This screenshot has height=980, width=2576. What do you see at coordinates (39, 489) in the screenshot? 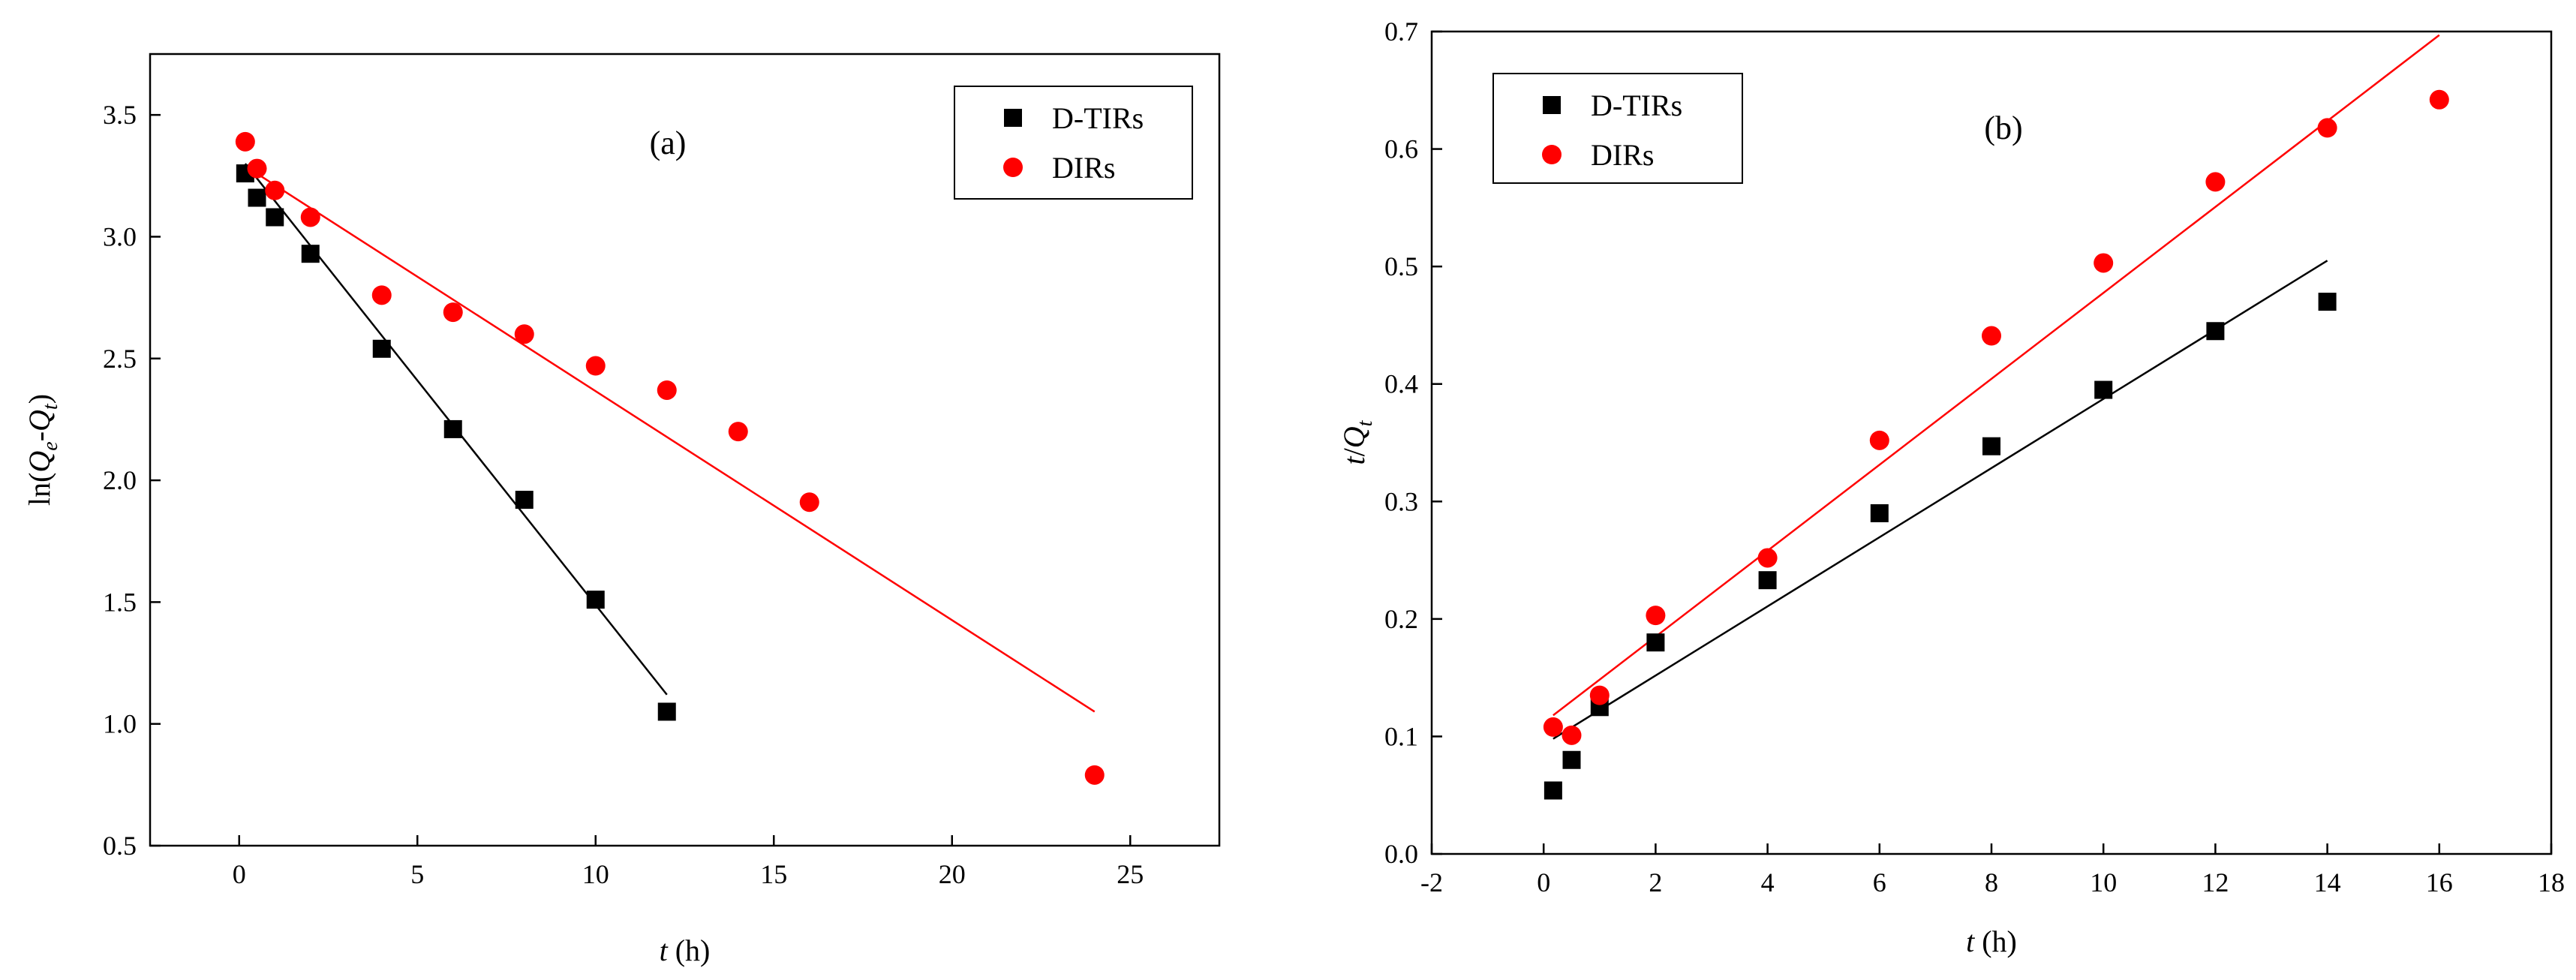
I see `y-axis-title-part: ln(` at bounding box center [39, 489].